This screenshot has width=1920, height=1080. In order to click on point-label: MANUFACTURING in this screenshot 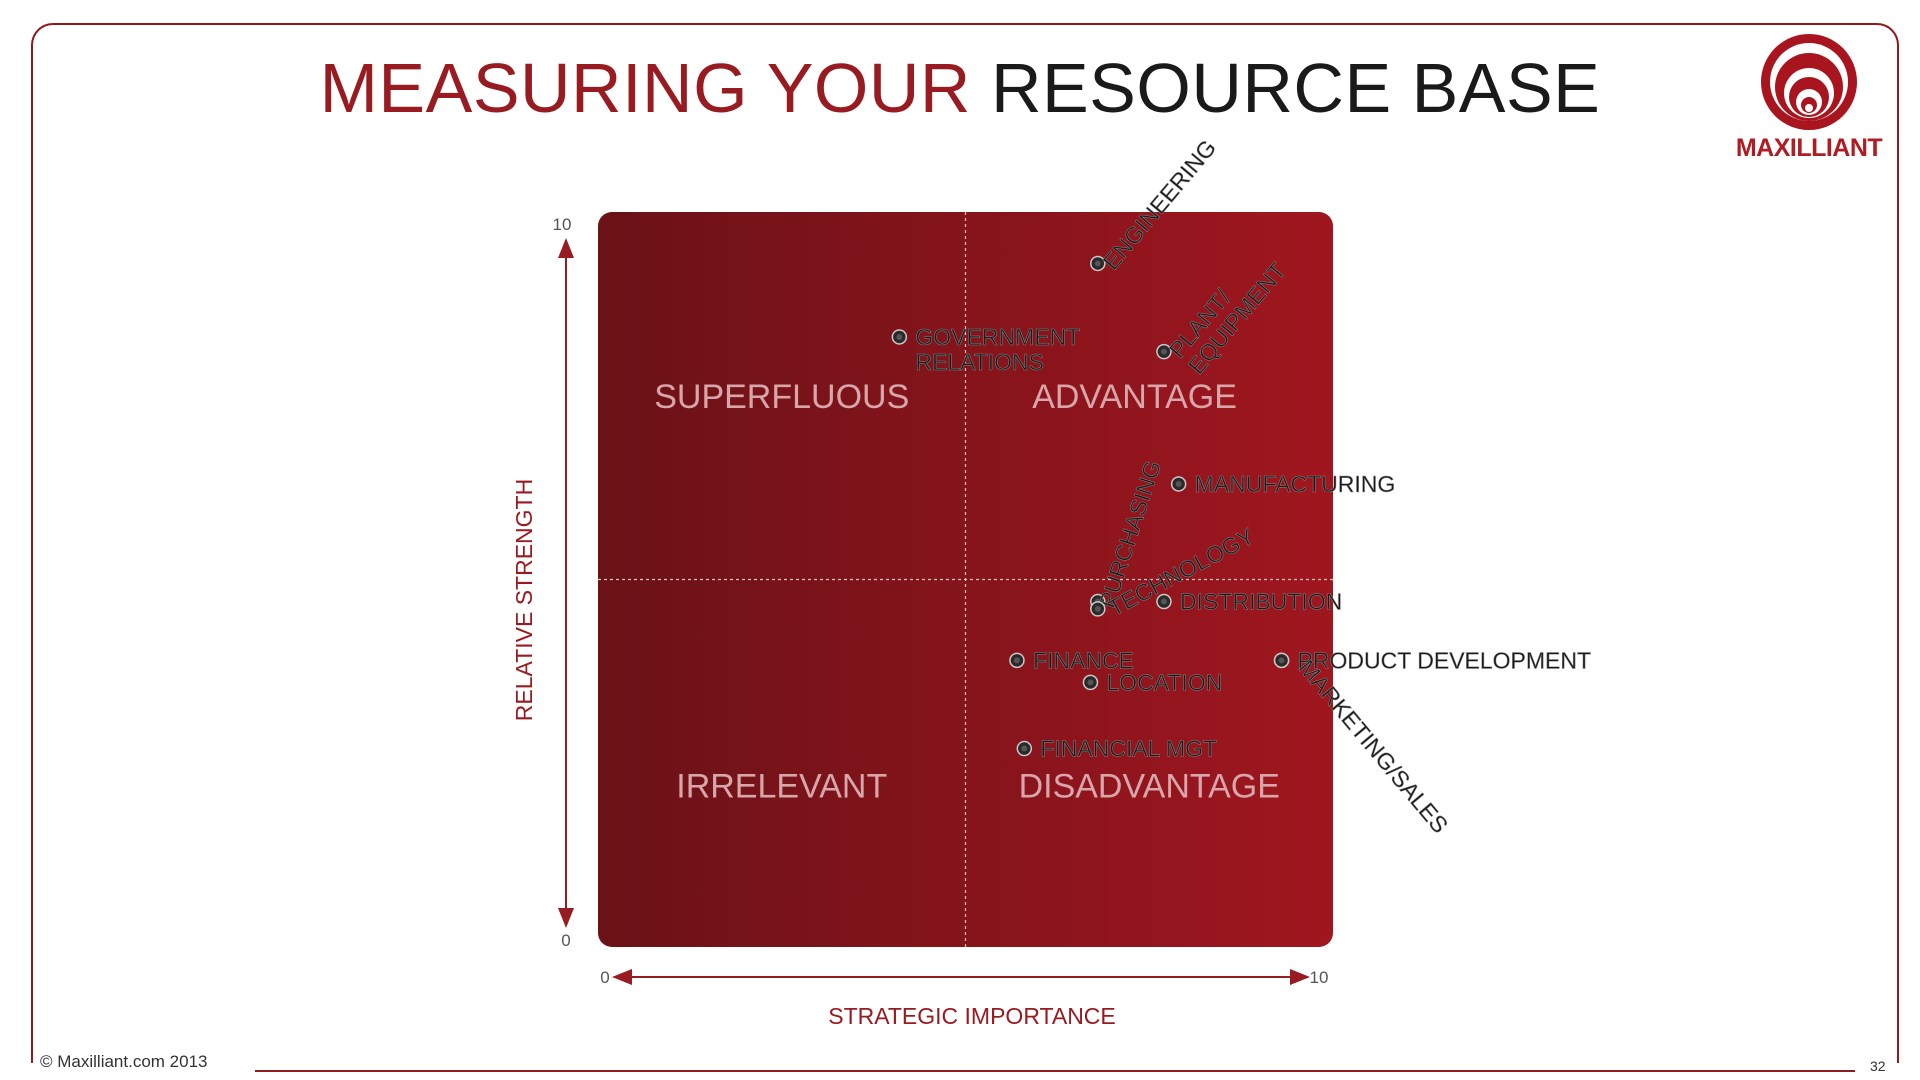, I will do `click(1295, 484)`.